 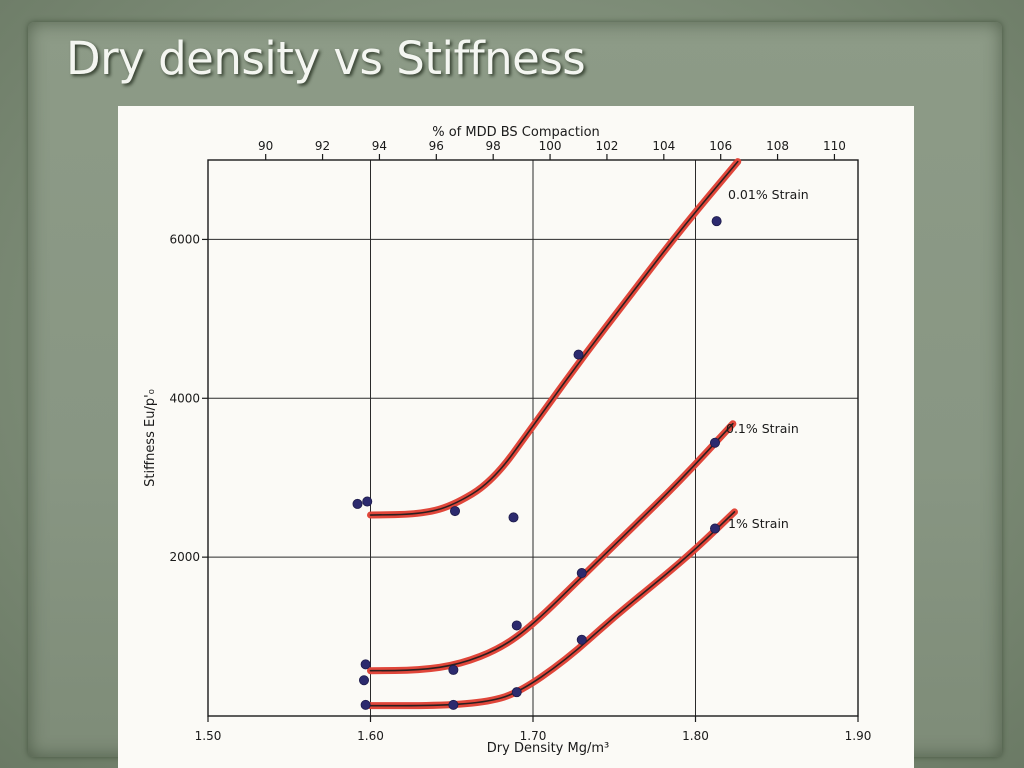 What do you see at coordinates (516, 132) in the screenshot?
I see `top-axis-title: % of MDD BS Compaction` at bounding box center [516, 132].